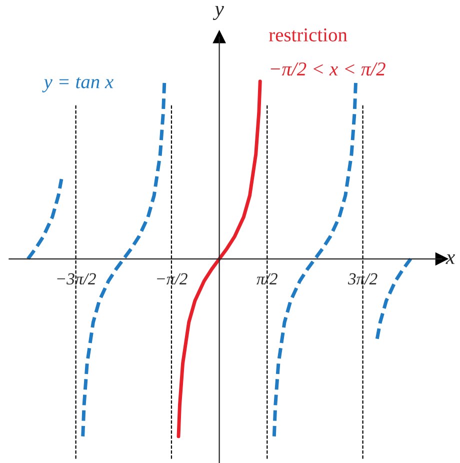 This screenshot has height=463, width=460. Describe the element at coordinates (218, 13) in the screenshot. I see `y-axis-title: y` at that location.